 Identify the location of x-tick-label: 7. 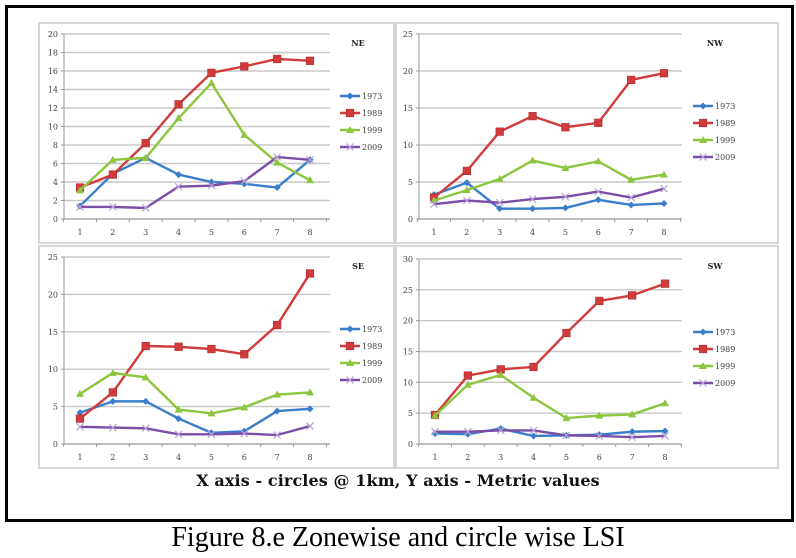
(632, 457).